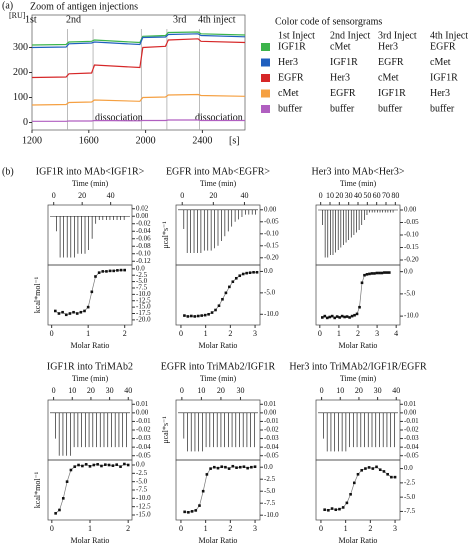 This screenshot has width=474, height=554. What do you see at coordinates (265, 62) in the screenshot?
I see `legend-swatch` at bounding box center [265, 62].